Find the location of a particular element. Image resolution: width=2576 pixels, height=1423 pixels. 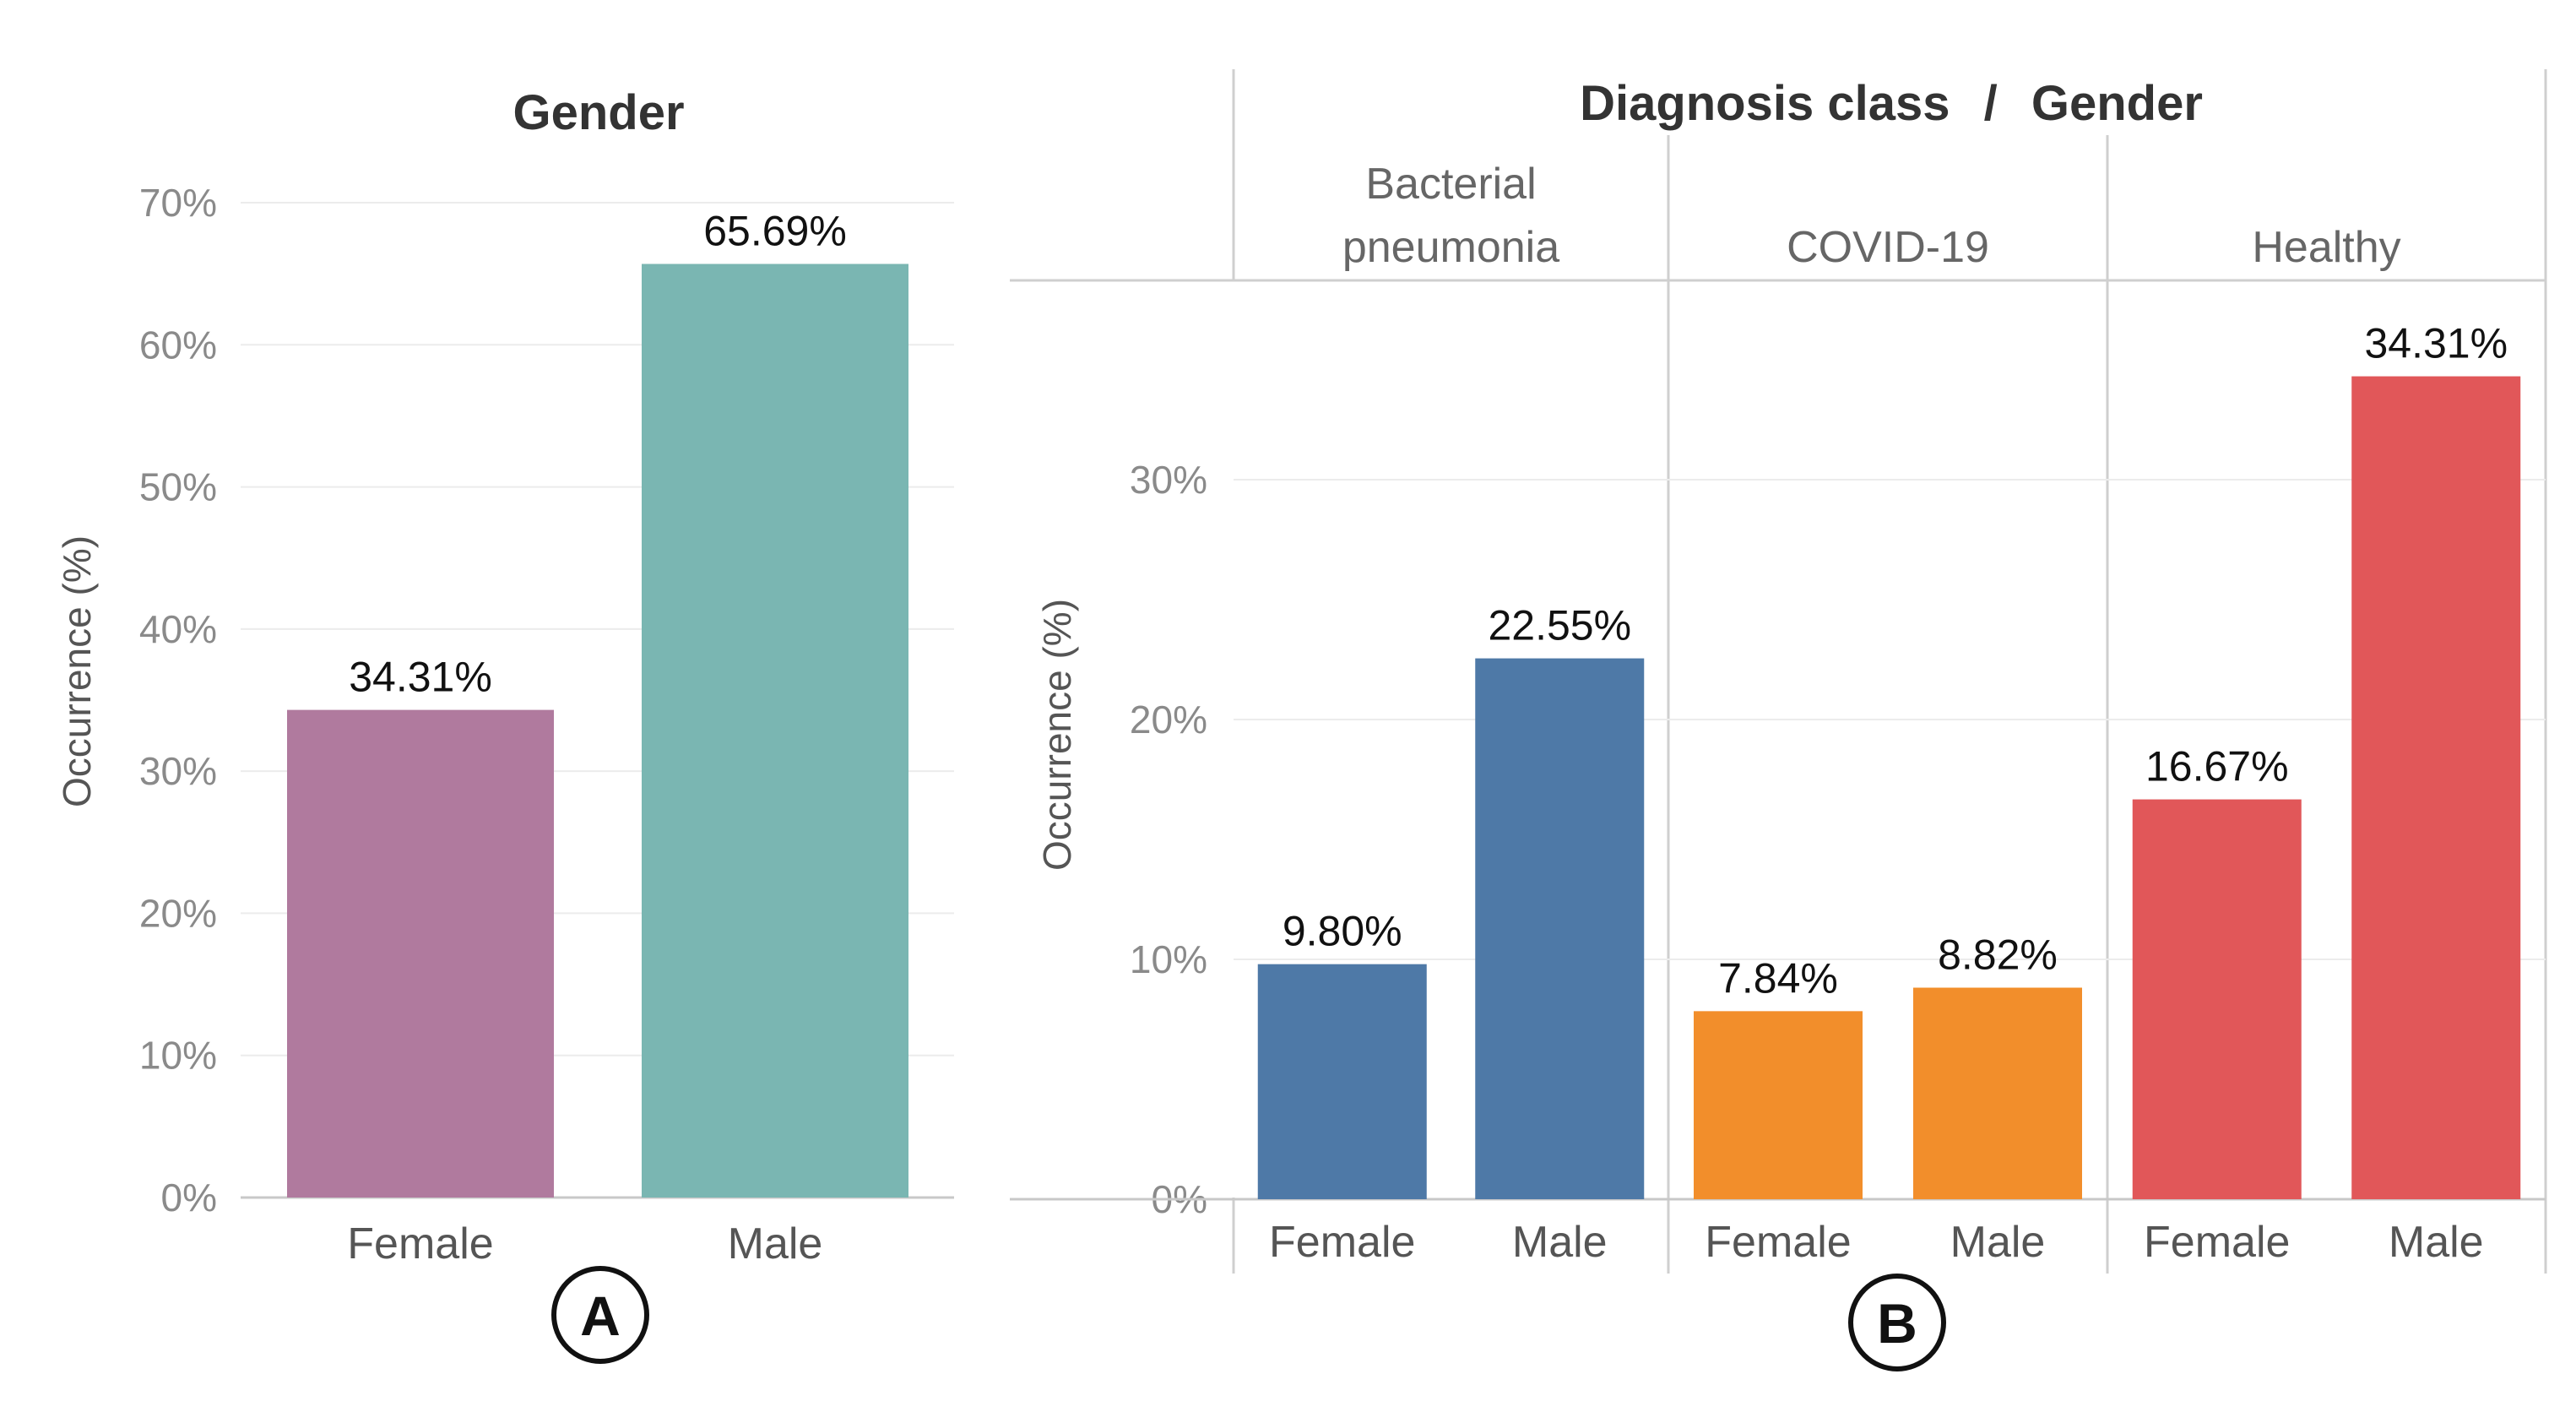

panel-b-badge: B is located at coordinates (1897, 1323).